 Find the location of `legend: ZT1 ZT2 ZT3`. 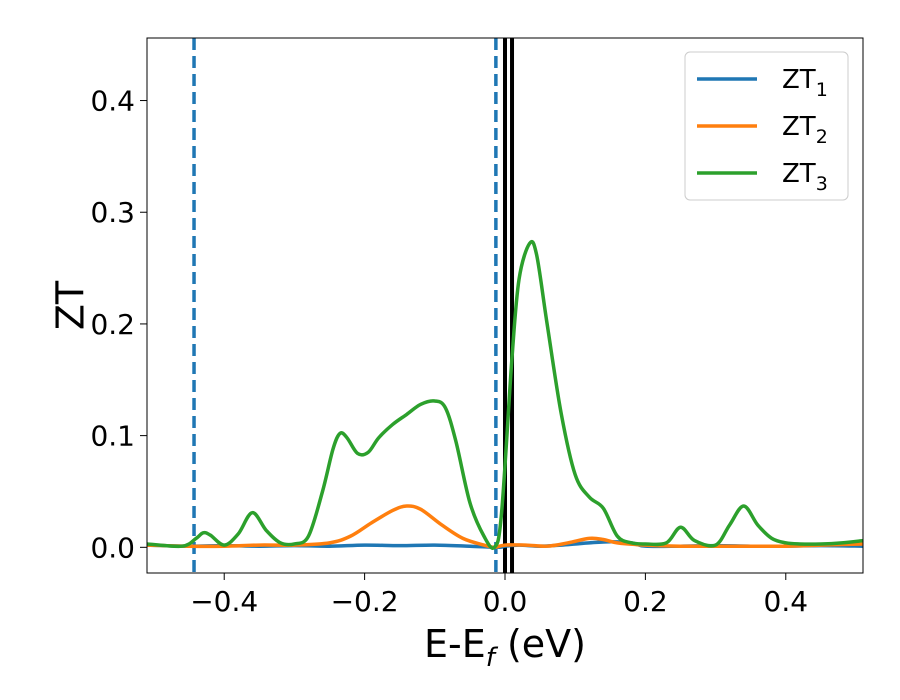

legend: ZT1 ZT2 ZT3 is located at coordinates (766, 126).